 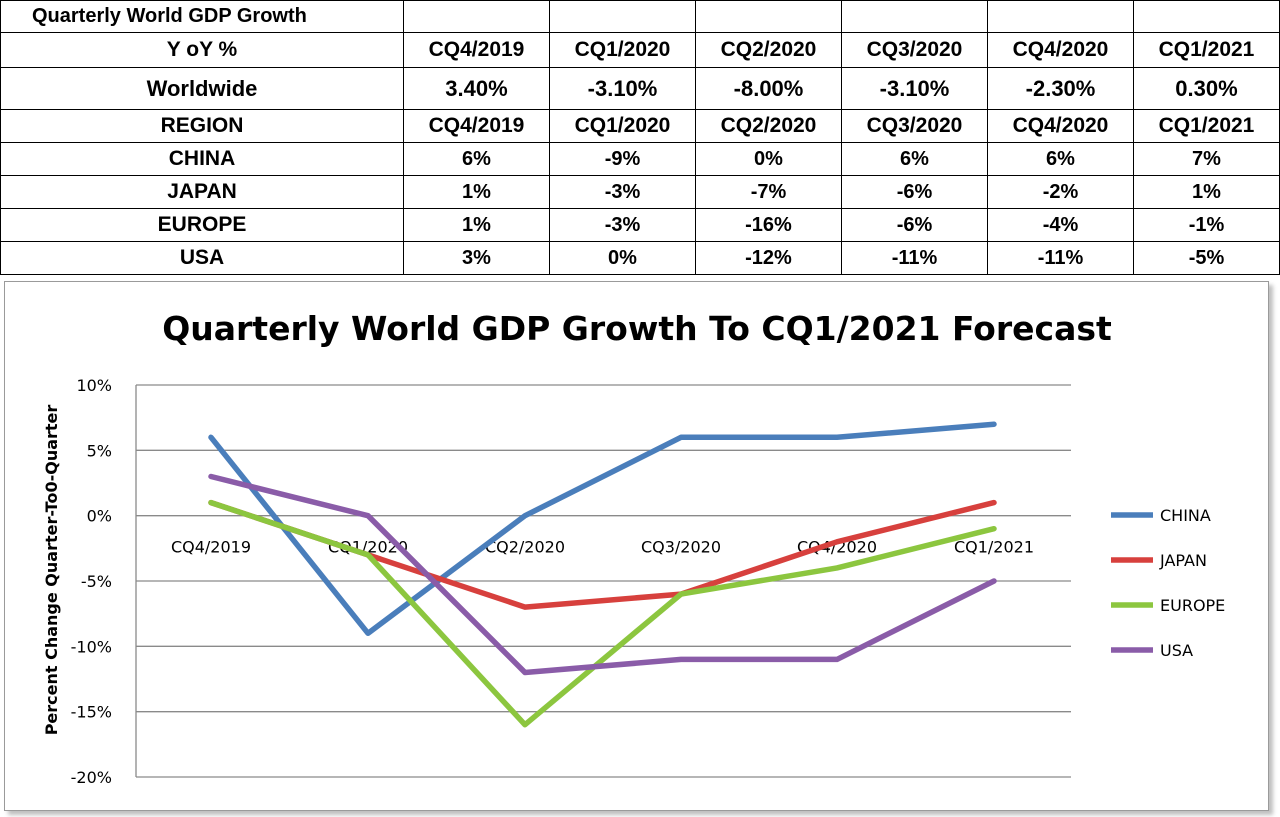 I want to click on region-value: -12%, so click(x=768, y=258).